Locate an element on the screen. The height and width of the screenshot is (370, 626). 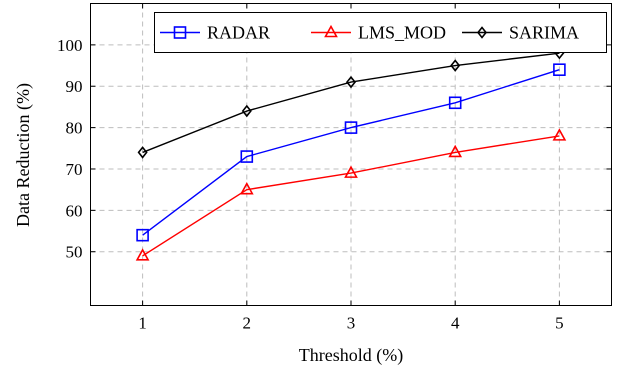
legend-label: LMS_MOD is located at coordinates (402, 33).